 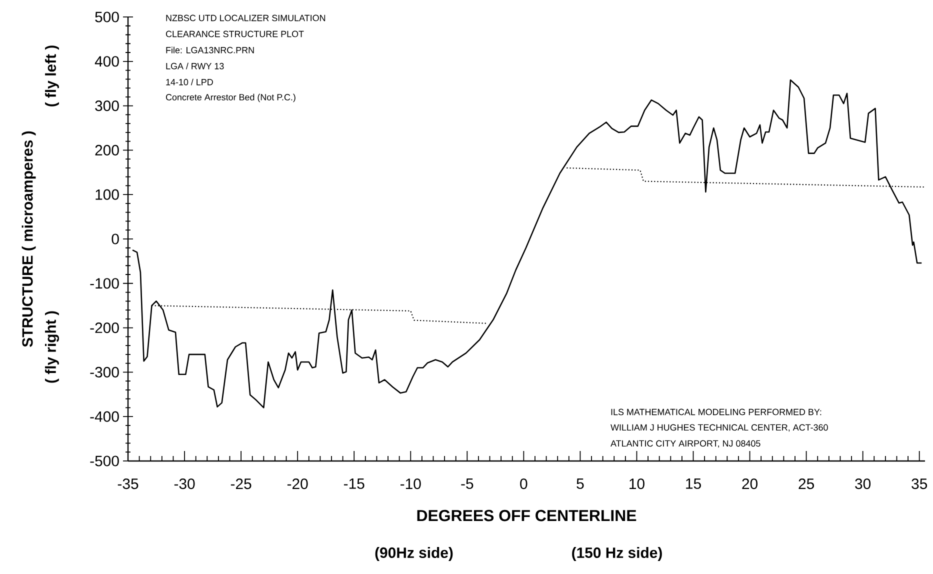 What do you see at coordinates (297, 484) in the screenshot?
I see `x-tick-label: -20` at bounding box center [297, 484].